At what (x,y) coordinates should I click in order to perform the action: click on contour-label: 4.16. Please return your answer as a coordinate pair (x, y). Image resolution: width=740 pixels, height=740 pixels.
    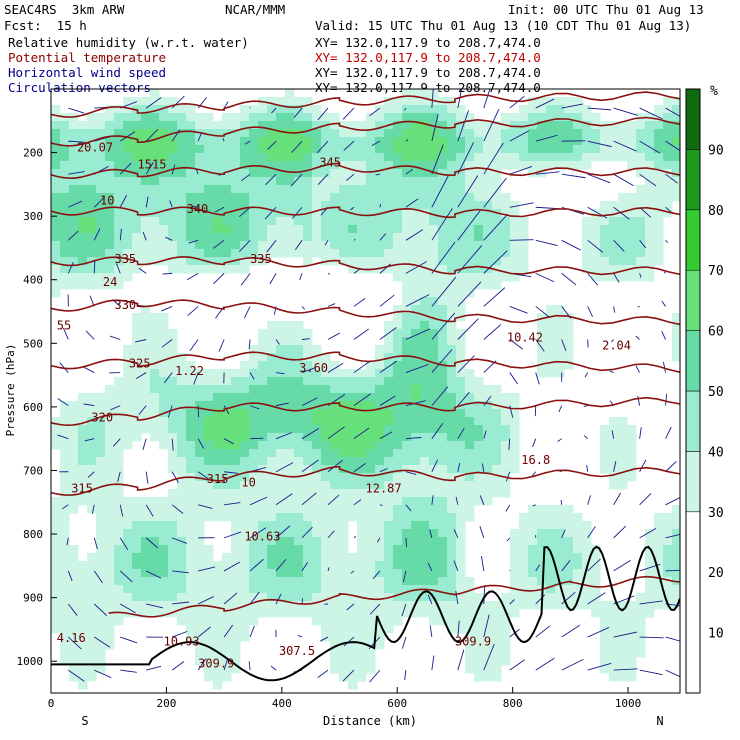
    Looking at the image, I should click on (71, 638).